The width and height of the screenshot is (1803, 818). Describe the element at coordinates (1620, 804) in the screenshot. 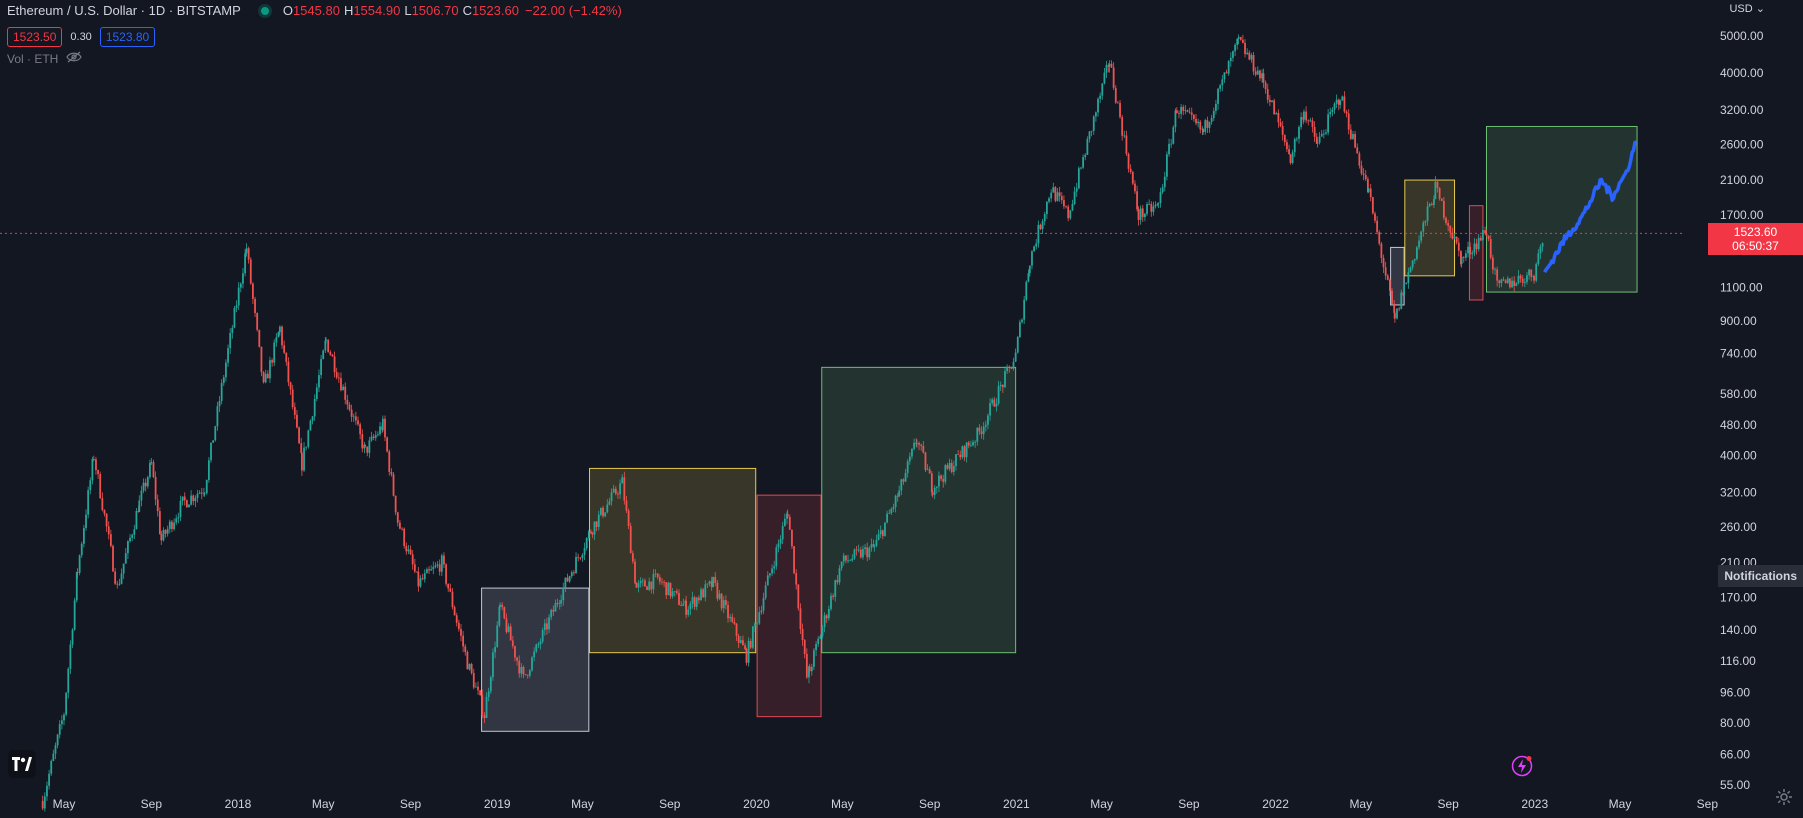

I see `x-tick-label: May` at that location.